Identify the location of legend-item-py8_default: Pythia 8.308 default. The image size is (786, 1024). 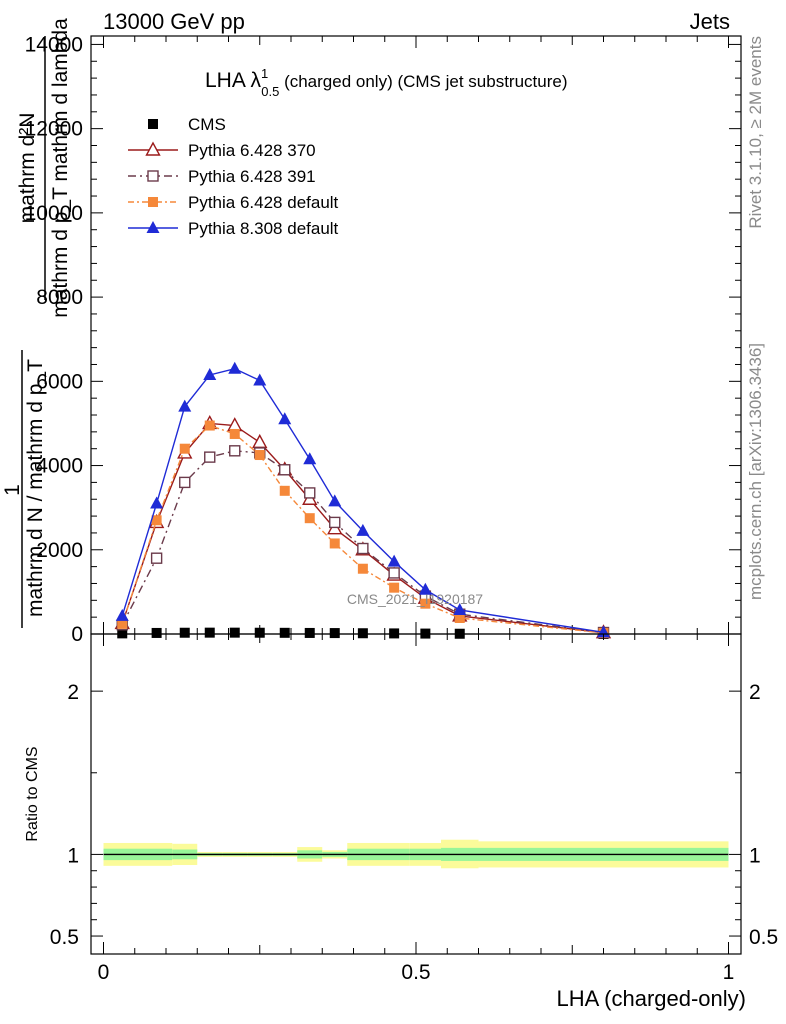
(233, 228).